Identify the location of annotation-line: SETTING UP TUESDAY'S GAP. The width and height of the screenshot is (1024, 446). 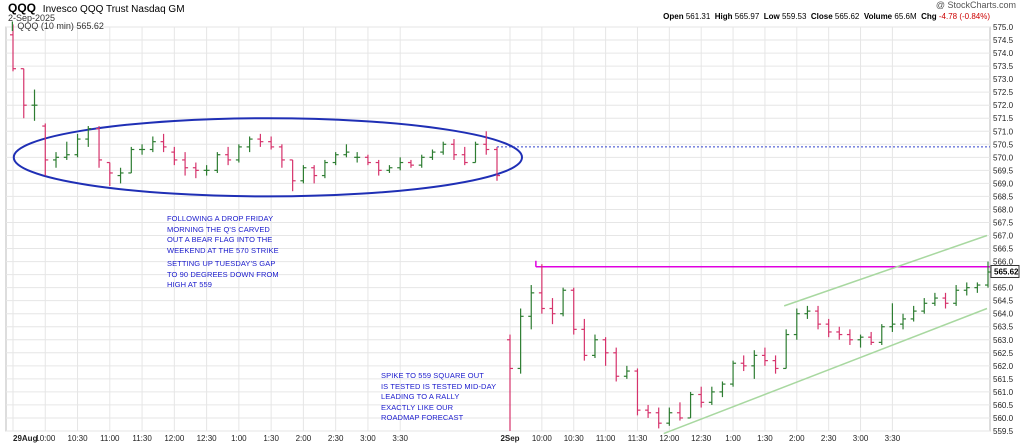
(221, 263).